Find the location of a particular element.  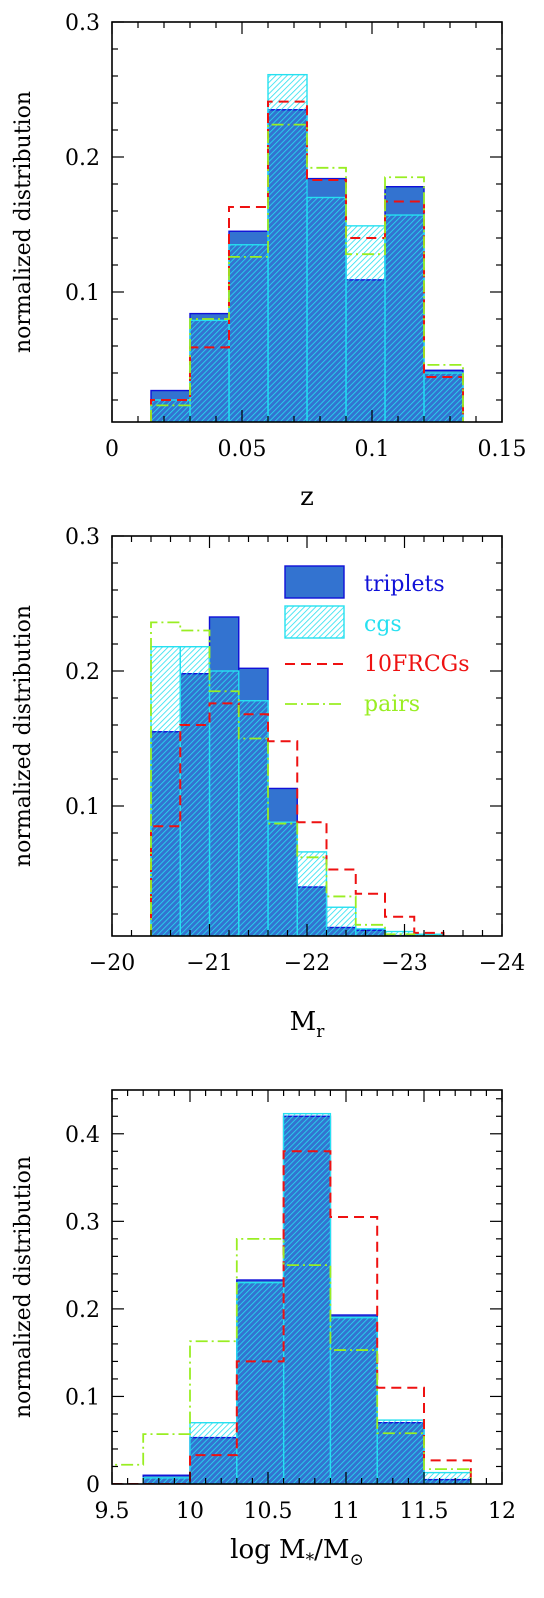

x-axis-label-main: M is located at coordinates (303, 1022).